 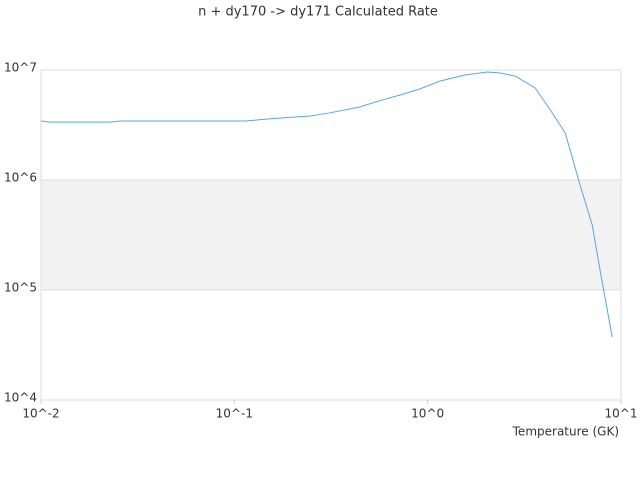 What do you see at coordinates (318, 12) in the screenshot?
I see `chart-title: n + dy170 -> dy171 Calculated Rate` at bounding box center [318, 12].